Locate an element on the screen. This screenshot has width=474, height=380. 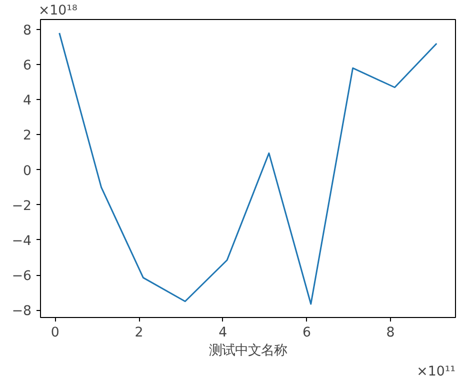
y-tick-label: −2 is located at coordinates (22, 206).